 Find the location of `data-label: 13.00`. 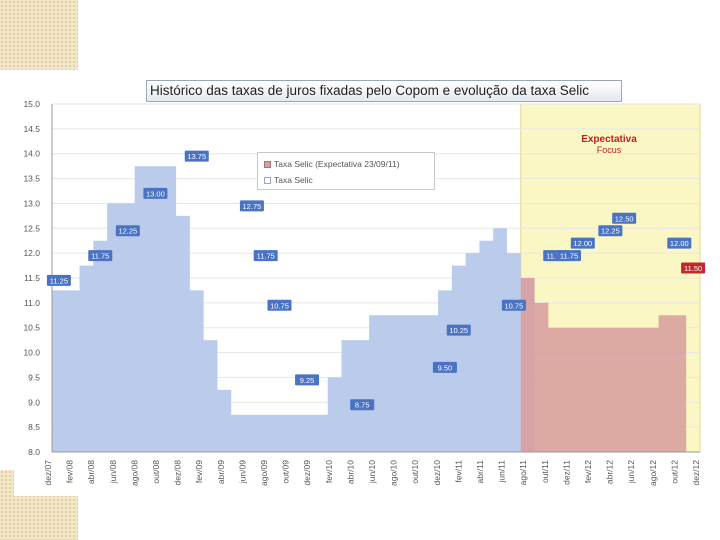

data-label: 13.00 is located at coordinates (155, 193).